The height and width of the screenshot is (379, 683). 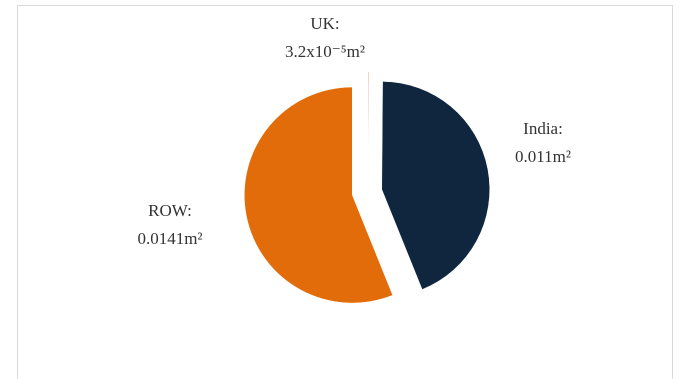 What do you see at coordinates (543, 156) in the screenshot?
I see `slice-value-label: 0.011m²` at bounding box center [543, 156].